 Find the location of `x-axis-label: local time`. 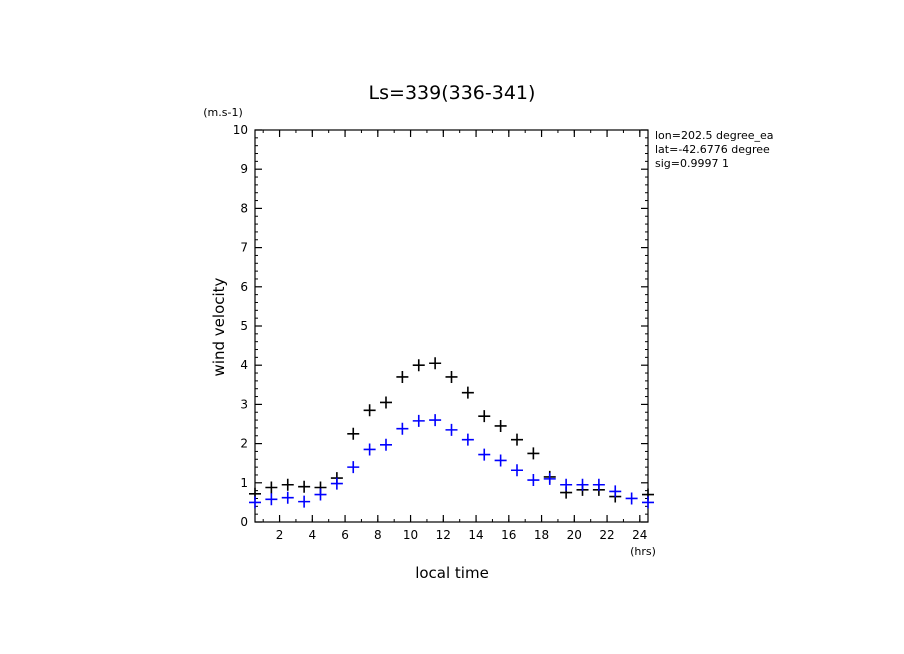

x-axis-label: local time is located at coordinates (452, 573).